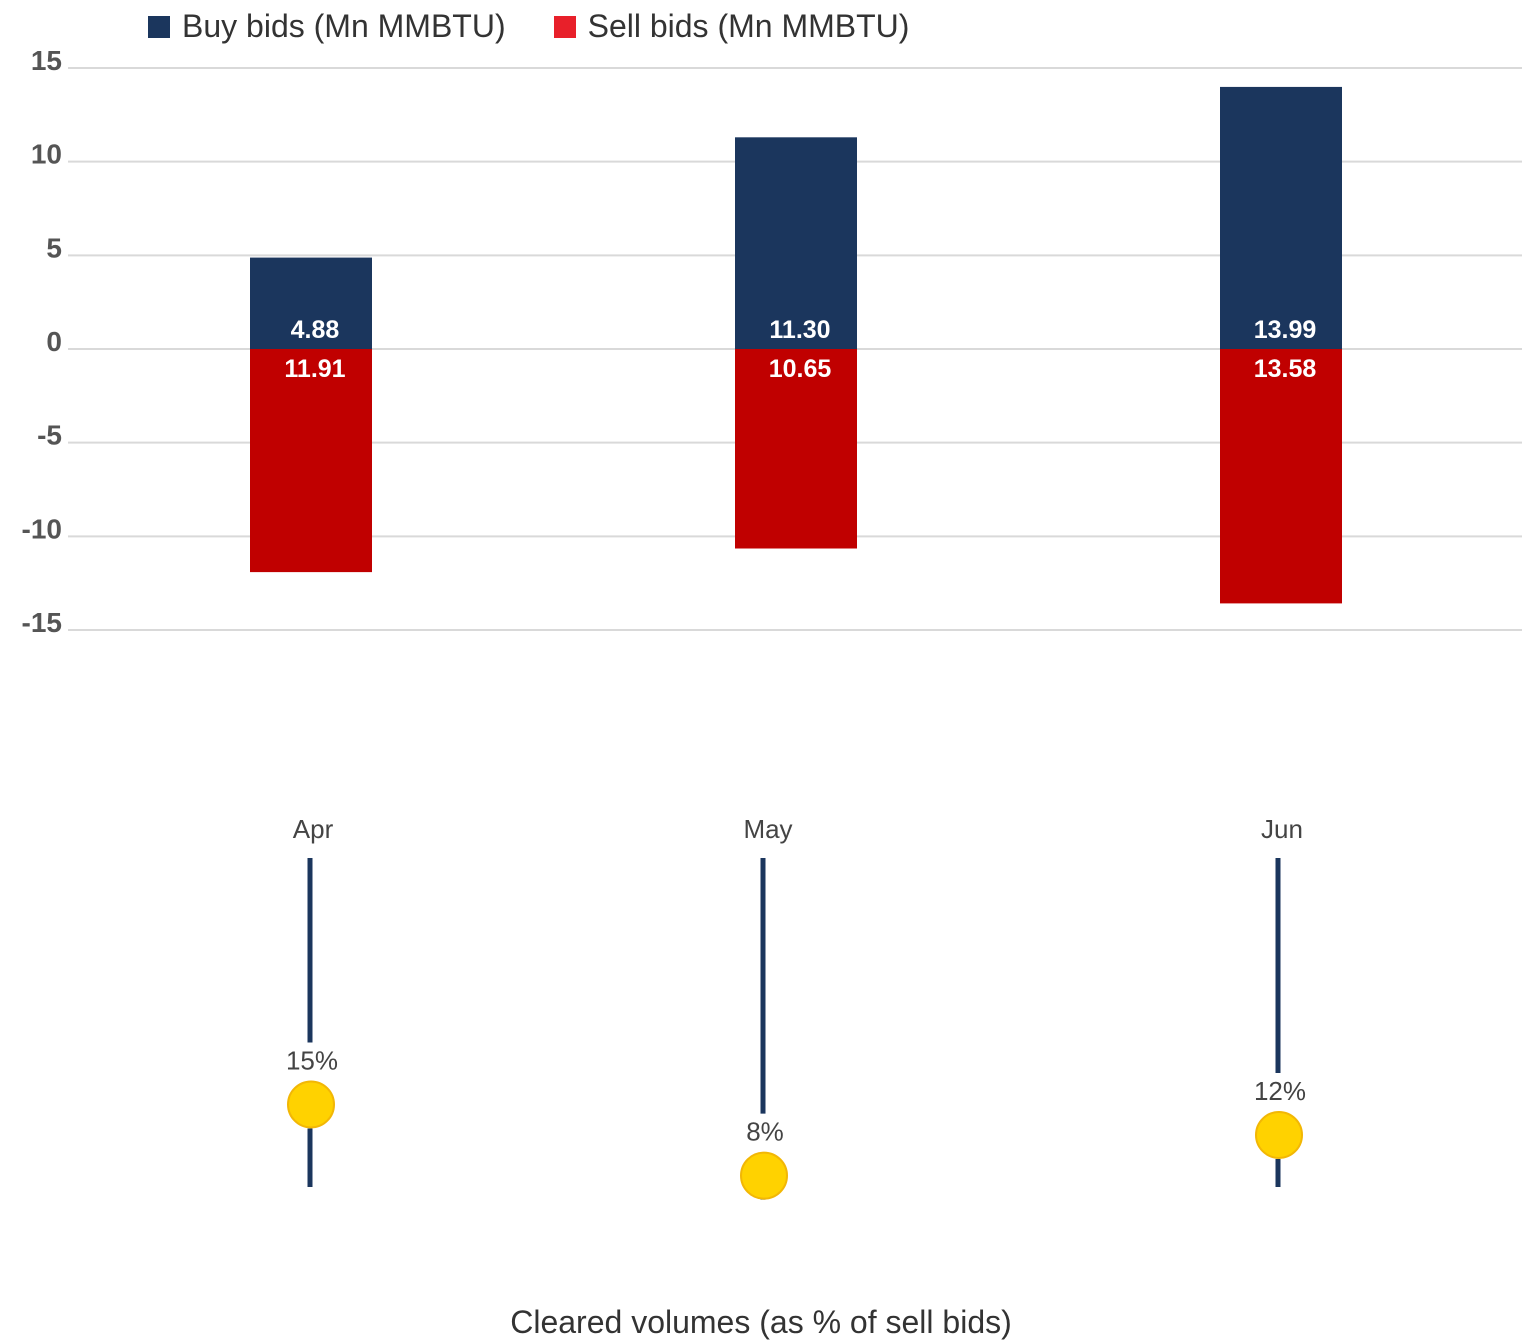 The image size is (1522, 1341). I want to click on sell-bar-may, so click(796, 449).